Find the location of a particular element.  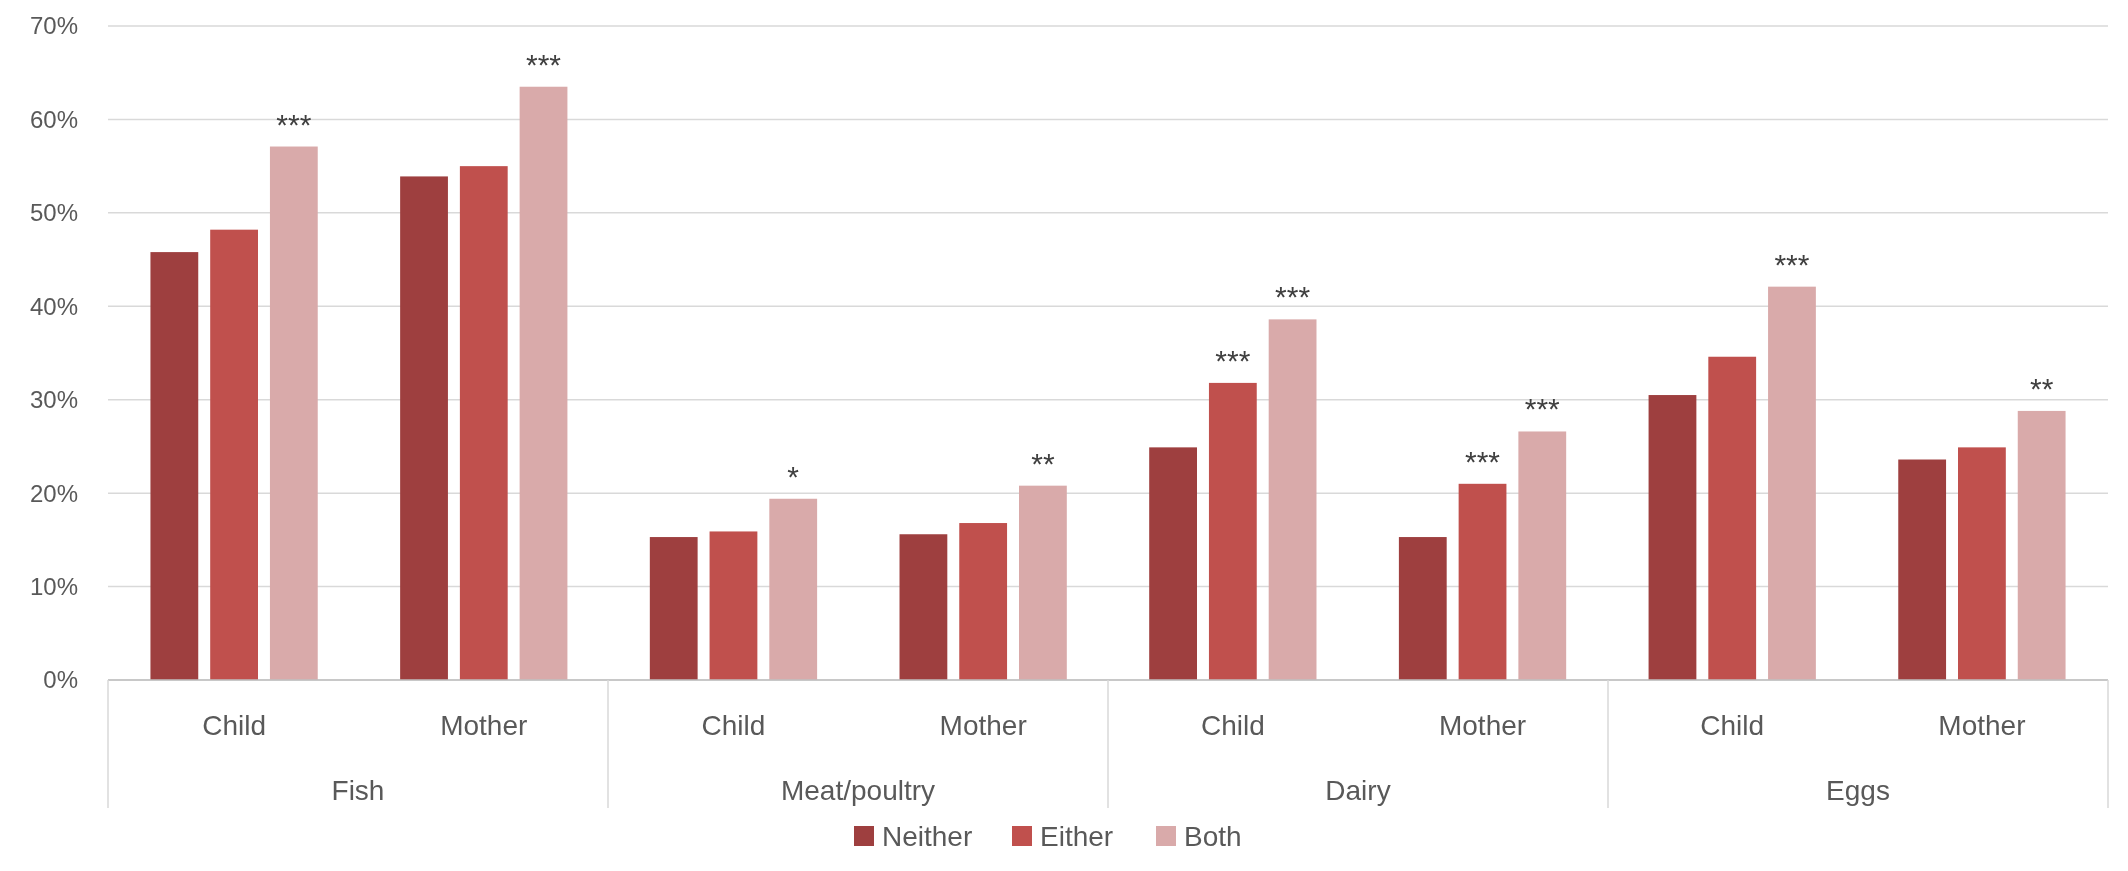

y-tick-label: 40% is located at coordinates (53, 306).